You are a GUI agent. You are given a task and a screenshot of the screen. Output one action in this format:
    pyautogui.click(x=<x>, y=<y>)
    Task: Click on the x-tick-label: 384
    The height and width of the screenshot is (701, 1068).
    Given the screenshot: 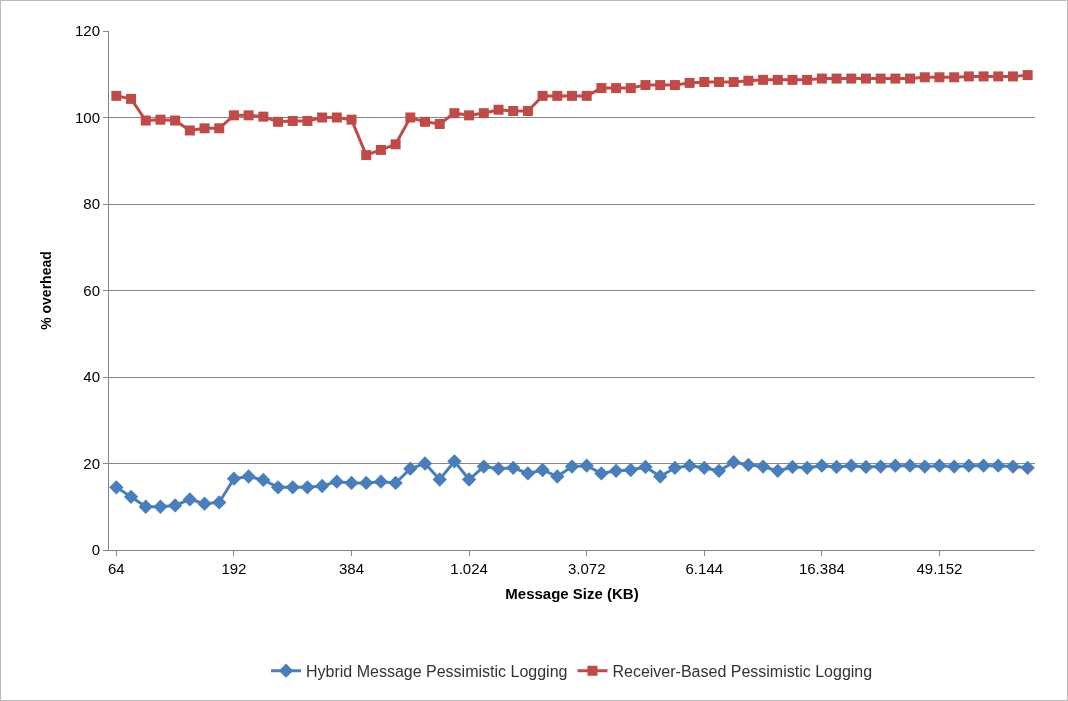 What is the action you would take?
    pyautogui.click(x=352, y=568)
    